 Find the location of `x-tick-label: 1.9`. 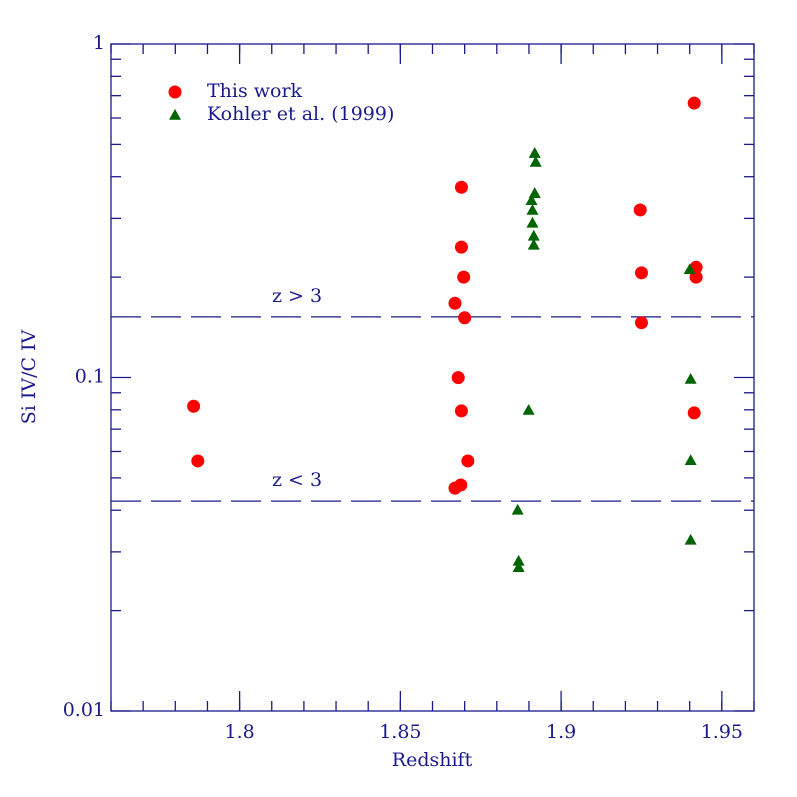

x-tick-label: 1.9 is located at coordinates (561, 732).